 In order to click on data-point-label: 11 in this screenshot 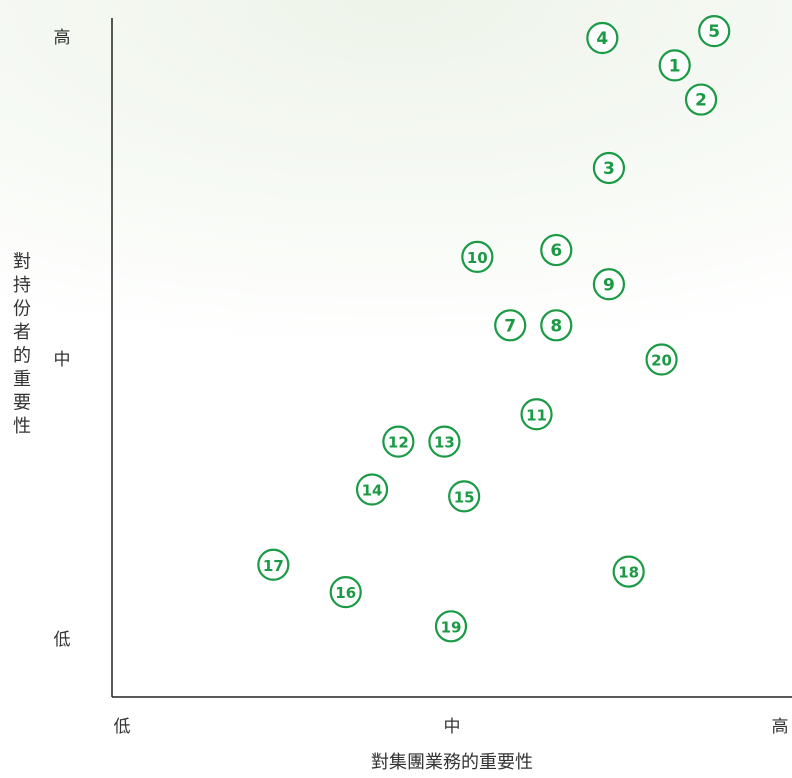, I will do `click(536, 415)`.